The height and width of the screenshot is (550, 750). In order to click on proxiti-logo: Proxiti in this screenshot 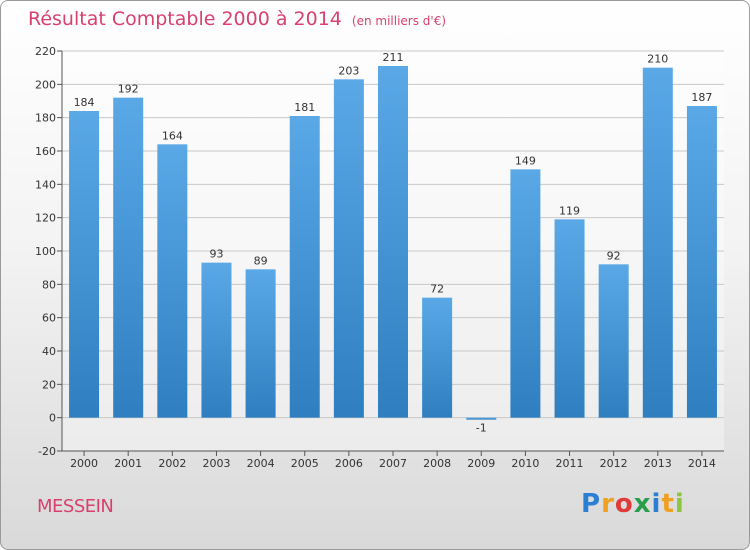, I will do `click(633, 504)`.